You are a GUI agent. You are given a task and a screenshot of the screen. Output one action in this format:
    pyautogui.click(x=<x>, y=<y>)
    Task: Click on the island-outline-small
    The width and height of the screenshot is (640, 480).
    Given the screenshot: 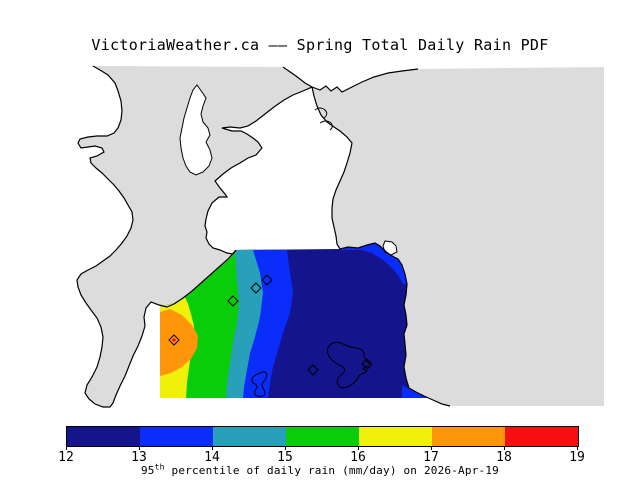 What is the action you would take?
    pyautogui.click(x=259, y=384)
    